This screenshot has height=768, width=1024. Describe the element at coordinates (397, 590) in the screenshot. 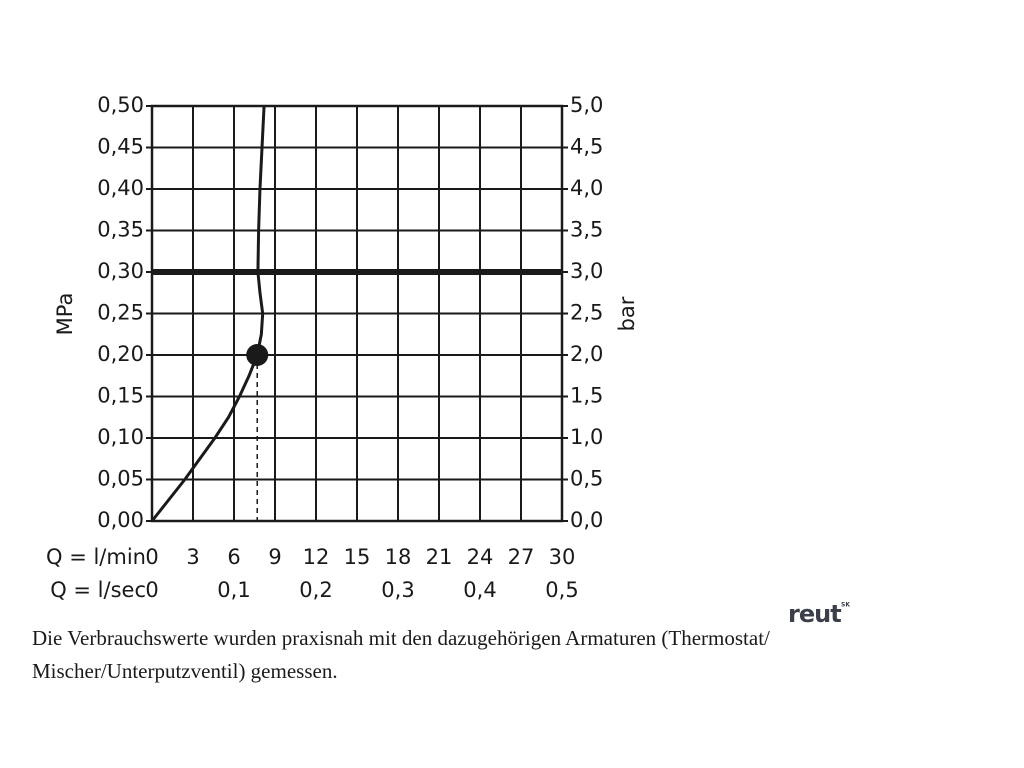

I see `x2-tick-label: 0,3` at that location.